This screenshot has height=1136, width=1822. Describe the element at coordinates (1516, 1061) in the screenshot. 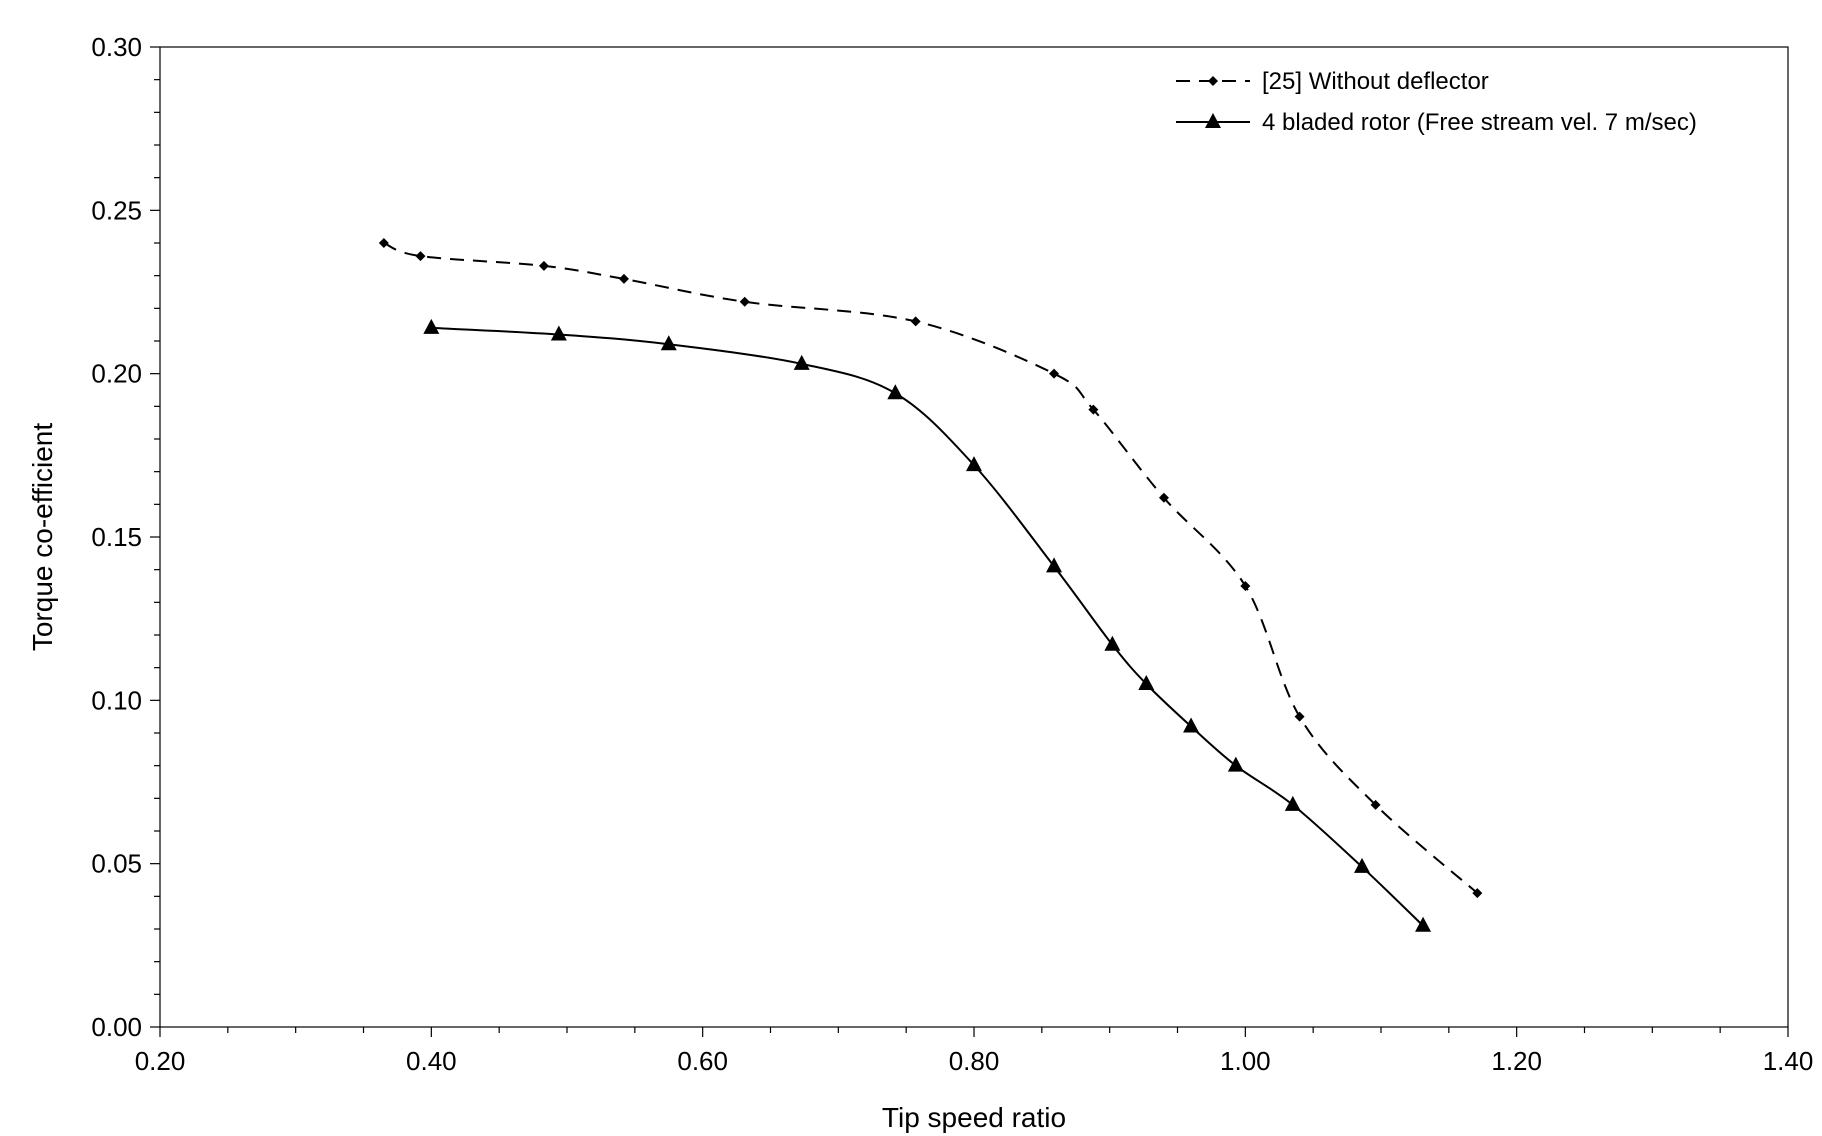

I see `x-tick-label: 1.20` at that location.